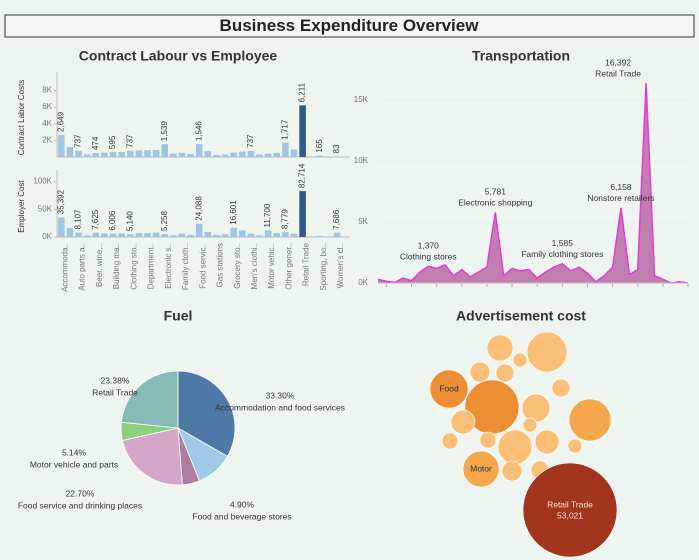 The width and height of the screenshot is (699, 560). What do you see at coordinates (168, 266) in the screenshot?
I see `x-tick-label: Electronic s..` at bounding box center [168, 266].